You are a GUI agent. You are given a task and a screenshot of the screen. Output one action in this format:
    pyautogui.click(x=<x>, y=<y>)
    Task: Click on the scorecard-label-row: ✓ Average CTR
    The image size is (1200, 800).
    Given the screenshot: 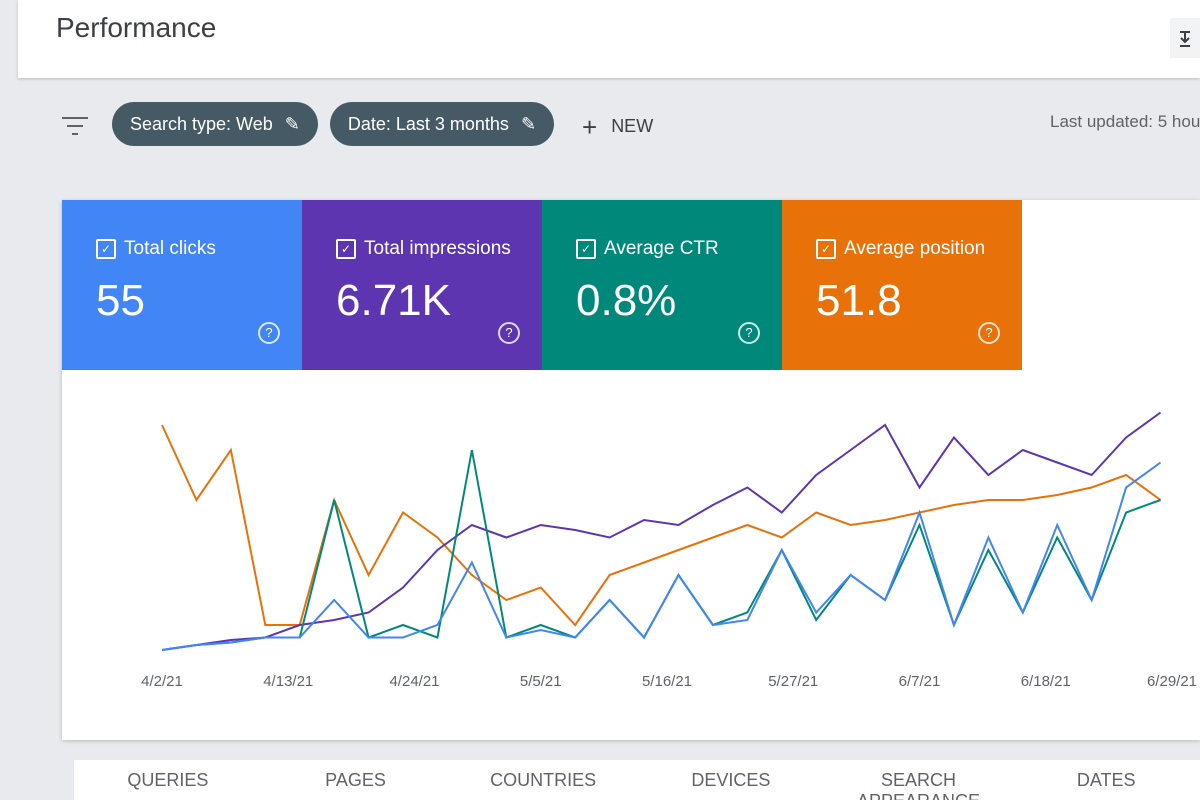 What is the action you would take?
    pyautogui.click(x=679, y=249)
    